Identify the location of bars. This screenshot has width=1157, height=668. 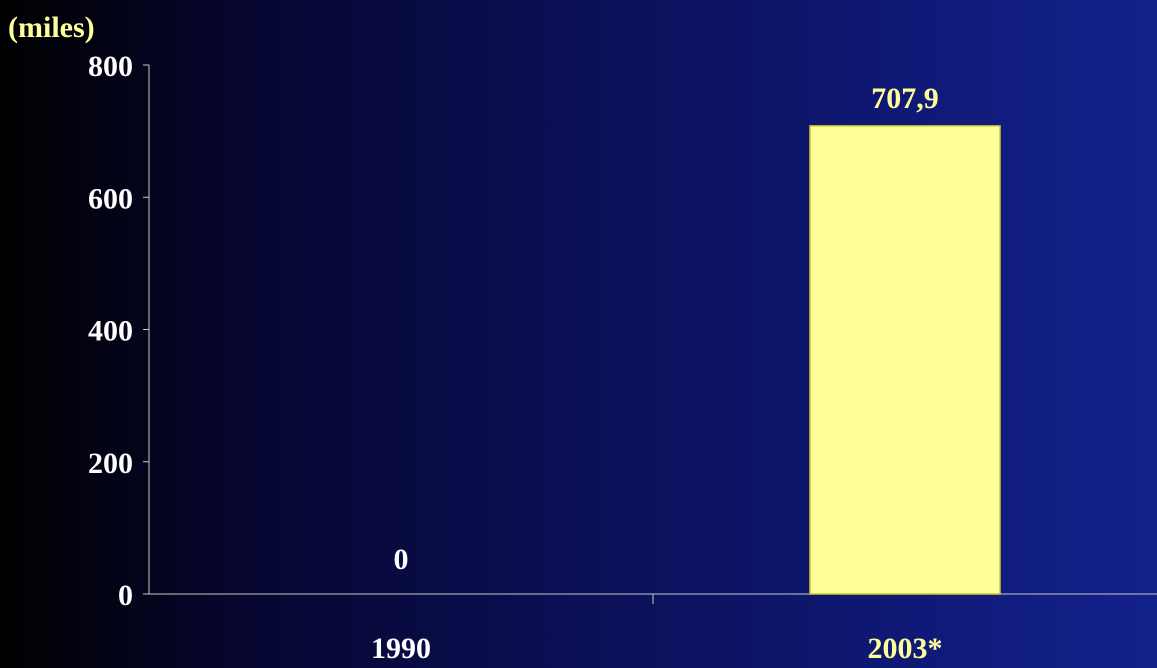
(905, 360).